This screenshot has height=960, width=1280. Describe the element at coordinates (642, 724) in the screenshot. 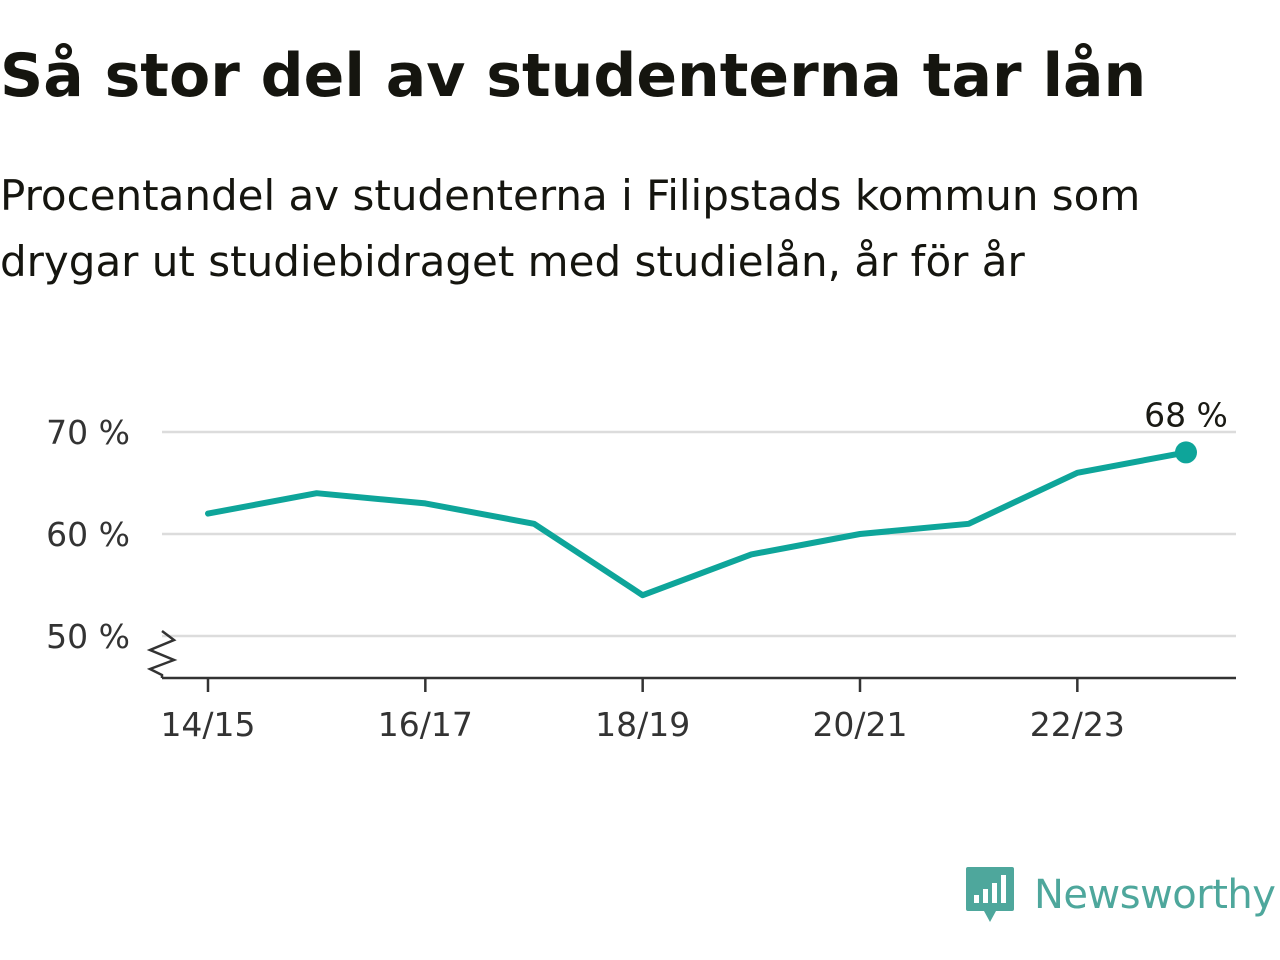

I see `x-tick-label: 18/19` at that location.